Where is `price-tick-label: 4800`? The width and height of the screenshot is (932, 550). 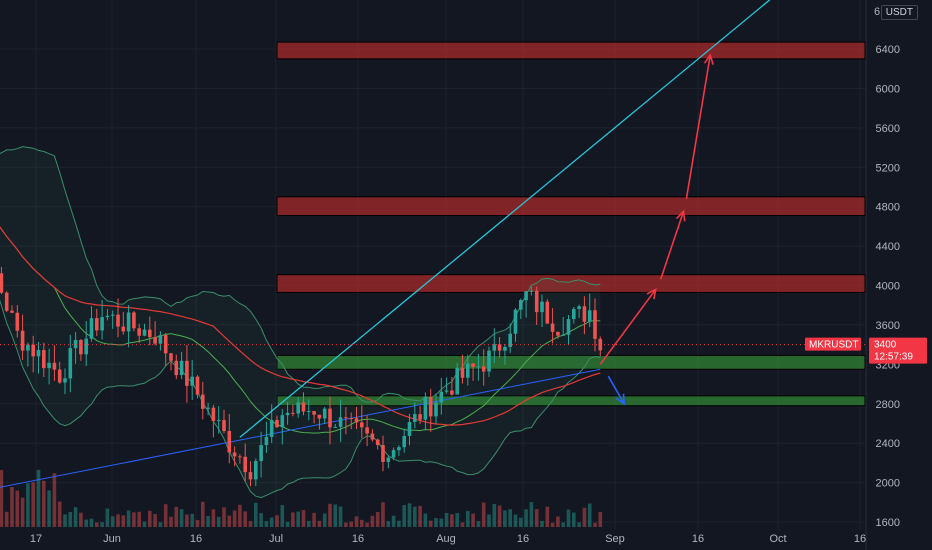
price-tick-label: 4800 is located at coordinates (888, 208).